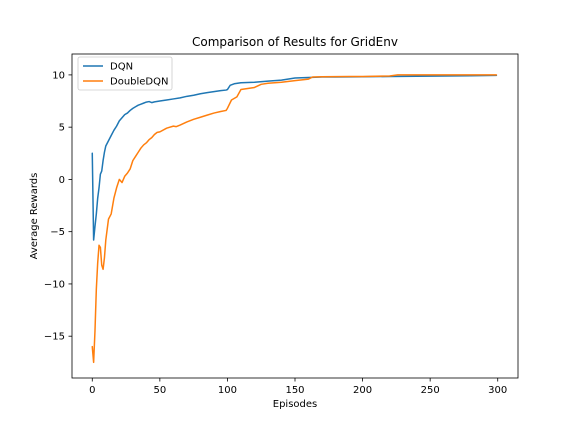 The image size is (576, 432). I want to click on x-tick-label: 300, so click(497, 390).